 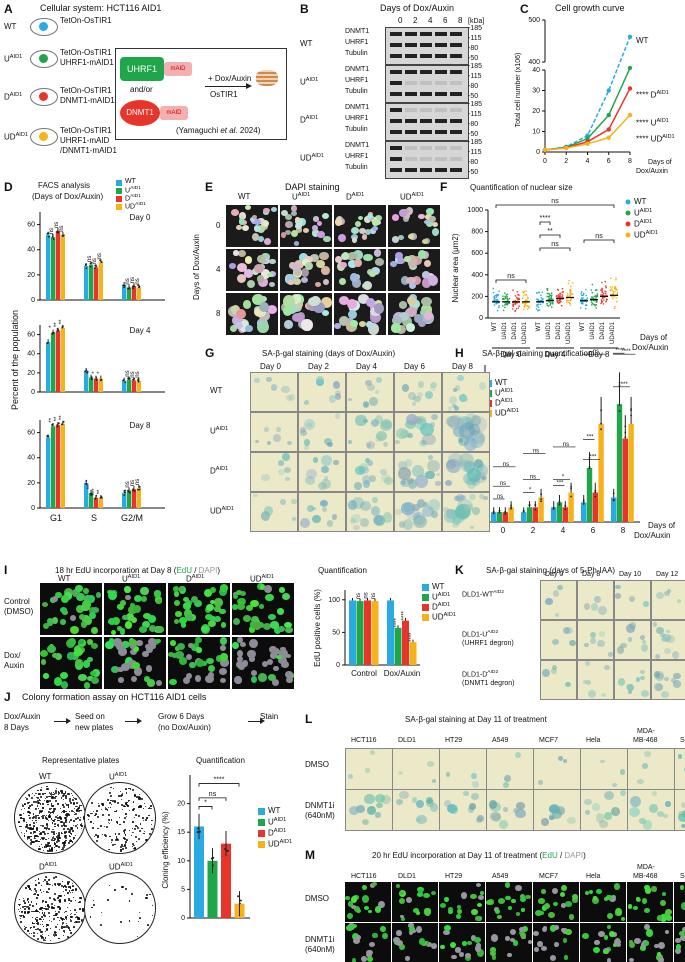 I want to click on cell-icon, so click(x=44, y=59).